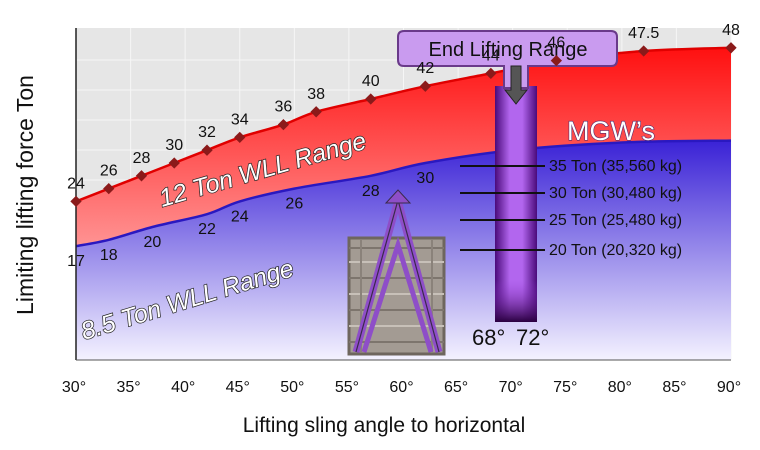  What do you see at coordinates (292, 387) in the screenshot?
I see `x-tick-label: 50°` at bounding box center [292, 387].